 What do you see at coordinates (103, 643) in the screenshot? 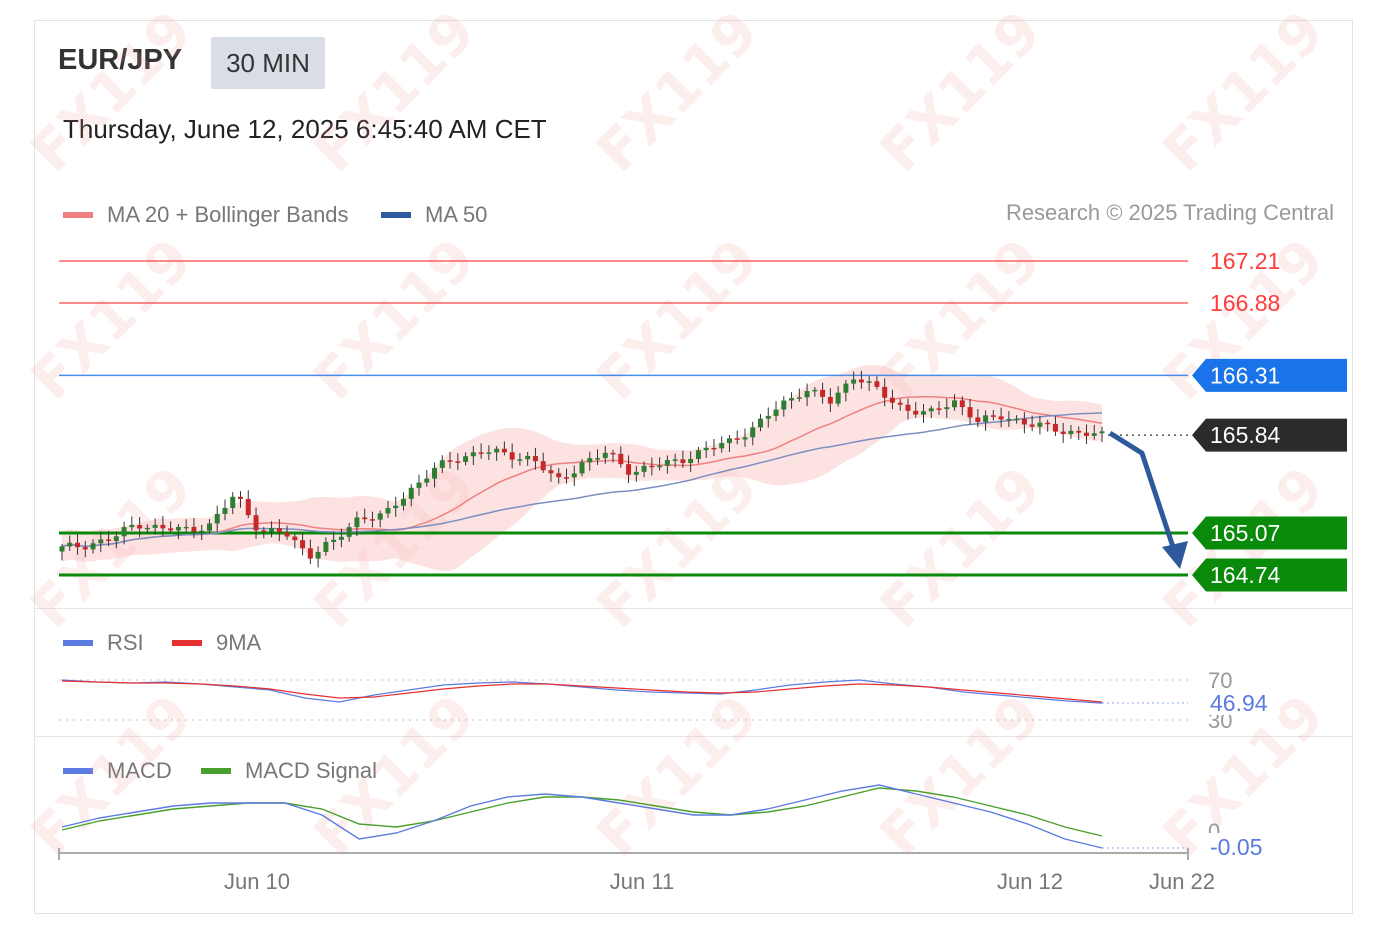
I see `legend-rsi: RSI` at bounding box center [103, 643].